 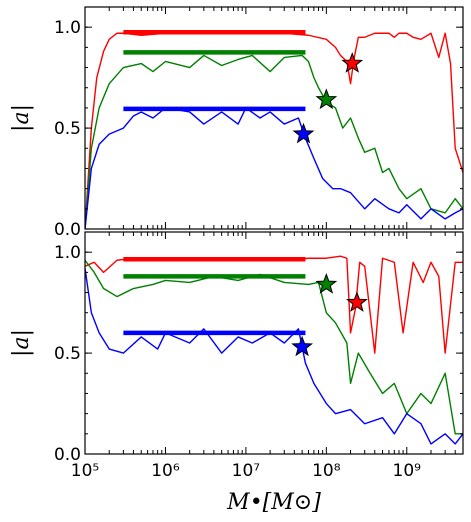 I want to click on x-tick-label: 10⁸, so click(x=326, y=471).